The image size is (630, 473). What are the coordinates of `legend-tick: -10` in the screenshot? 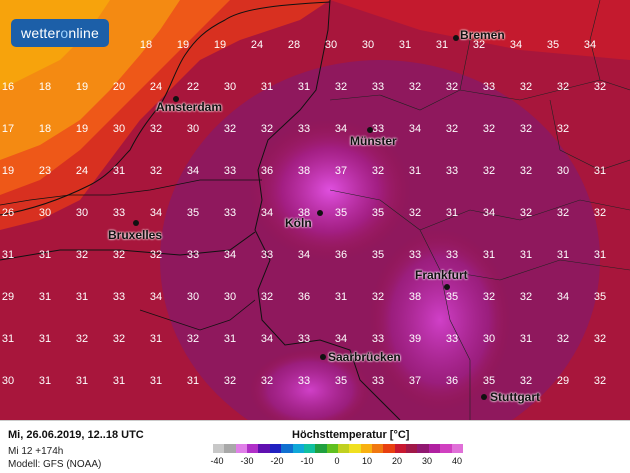 It's located at (307, 461).